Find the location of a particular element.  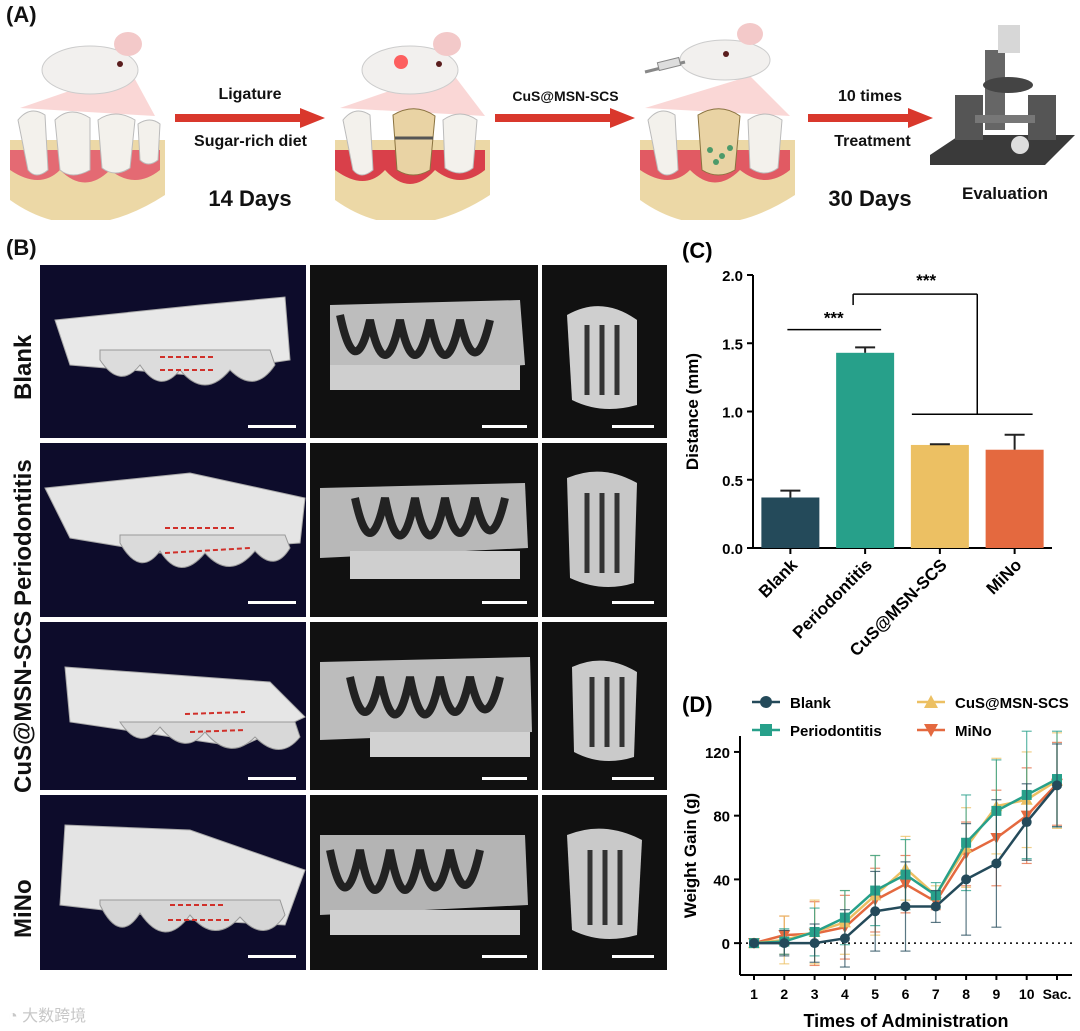

x-tick-label: MiNo is located at coordinates (1004, 576).